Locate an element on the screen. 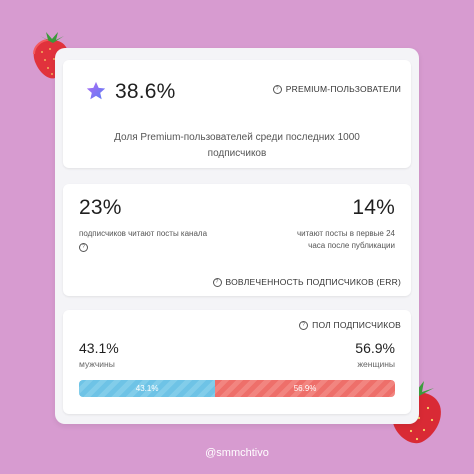 Image resolution: width=474 pixels, height=474 pixels. engagement-header-label: ВОВЛЕЧЕННОСТЬ ПОДПИСЧИКОВ (ERR) is located at coordinates (313, 282).